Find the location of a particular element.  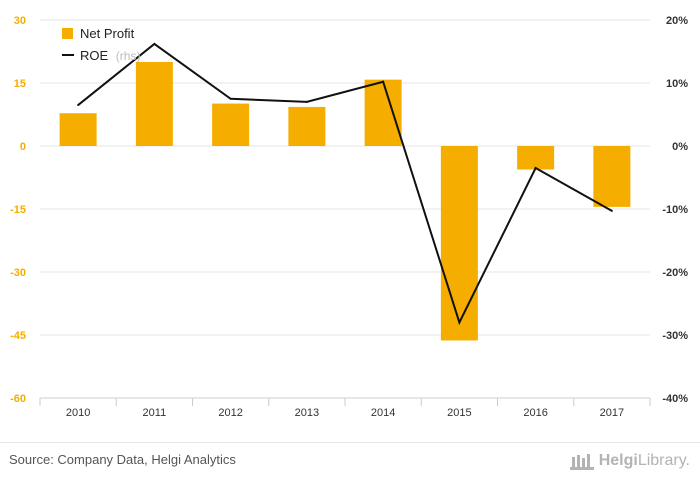

right-tick-label: -10% is located at coordinates (675, 210).